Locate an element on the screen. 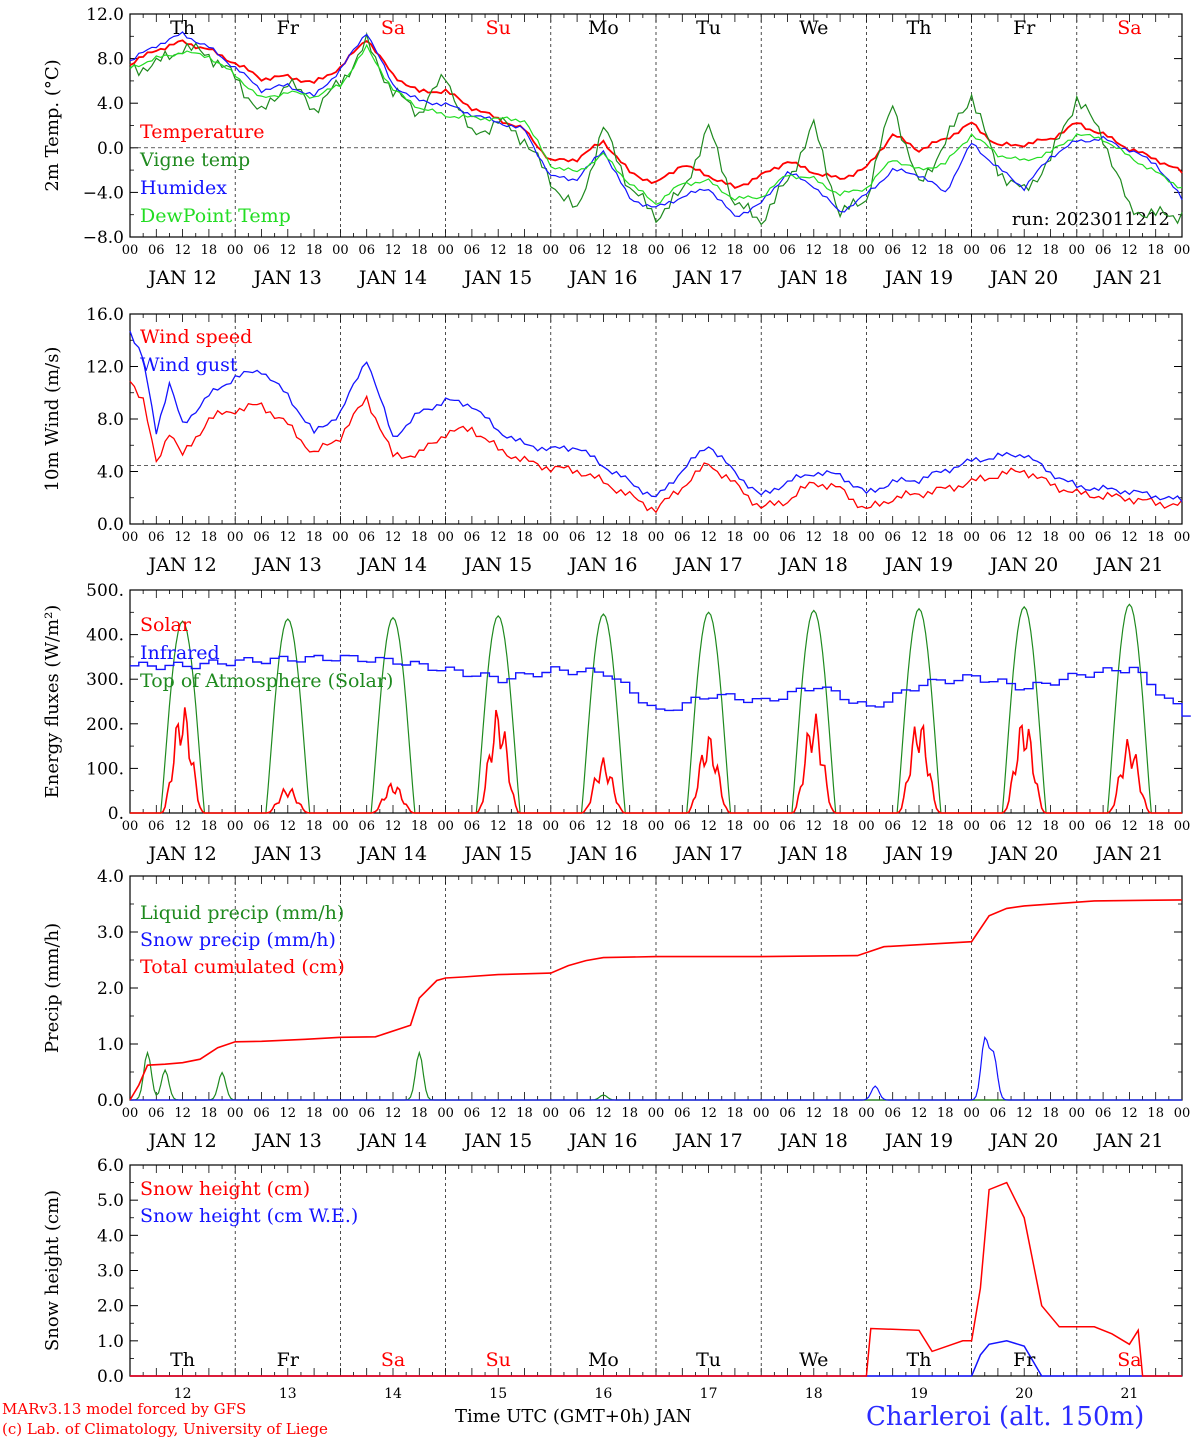  model-credit: MARv3.13 model forced by GFS is located at coordinates (124, 1409).